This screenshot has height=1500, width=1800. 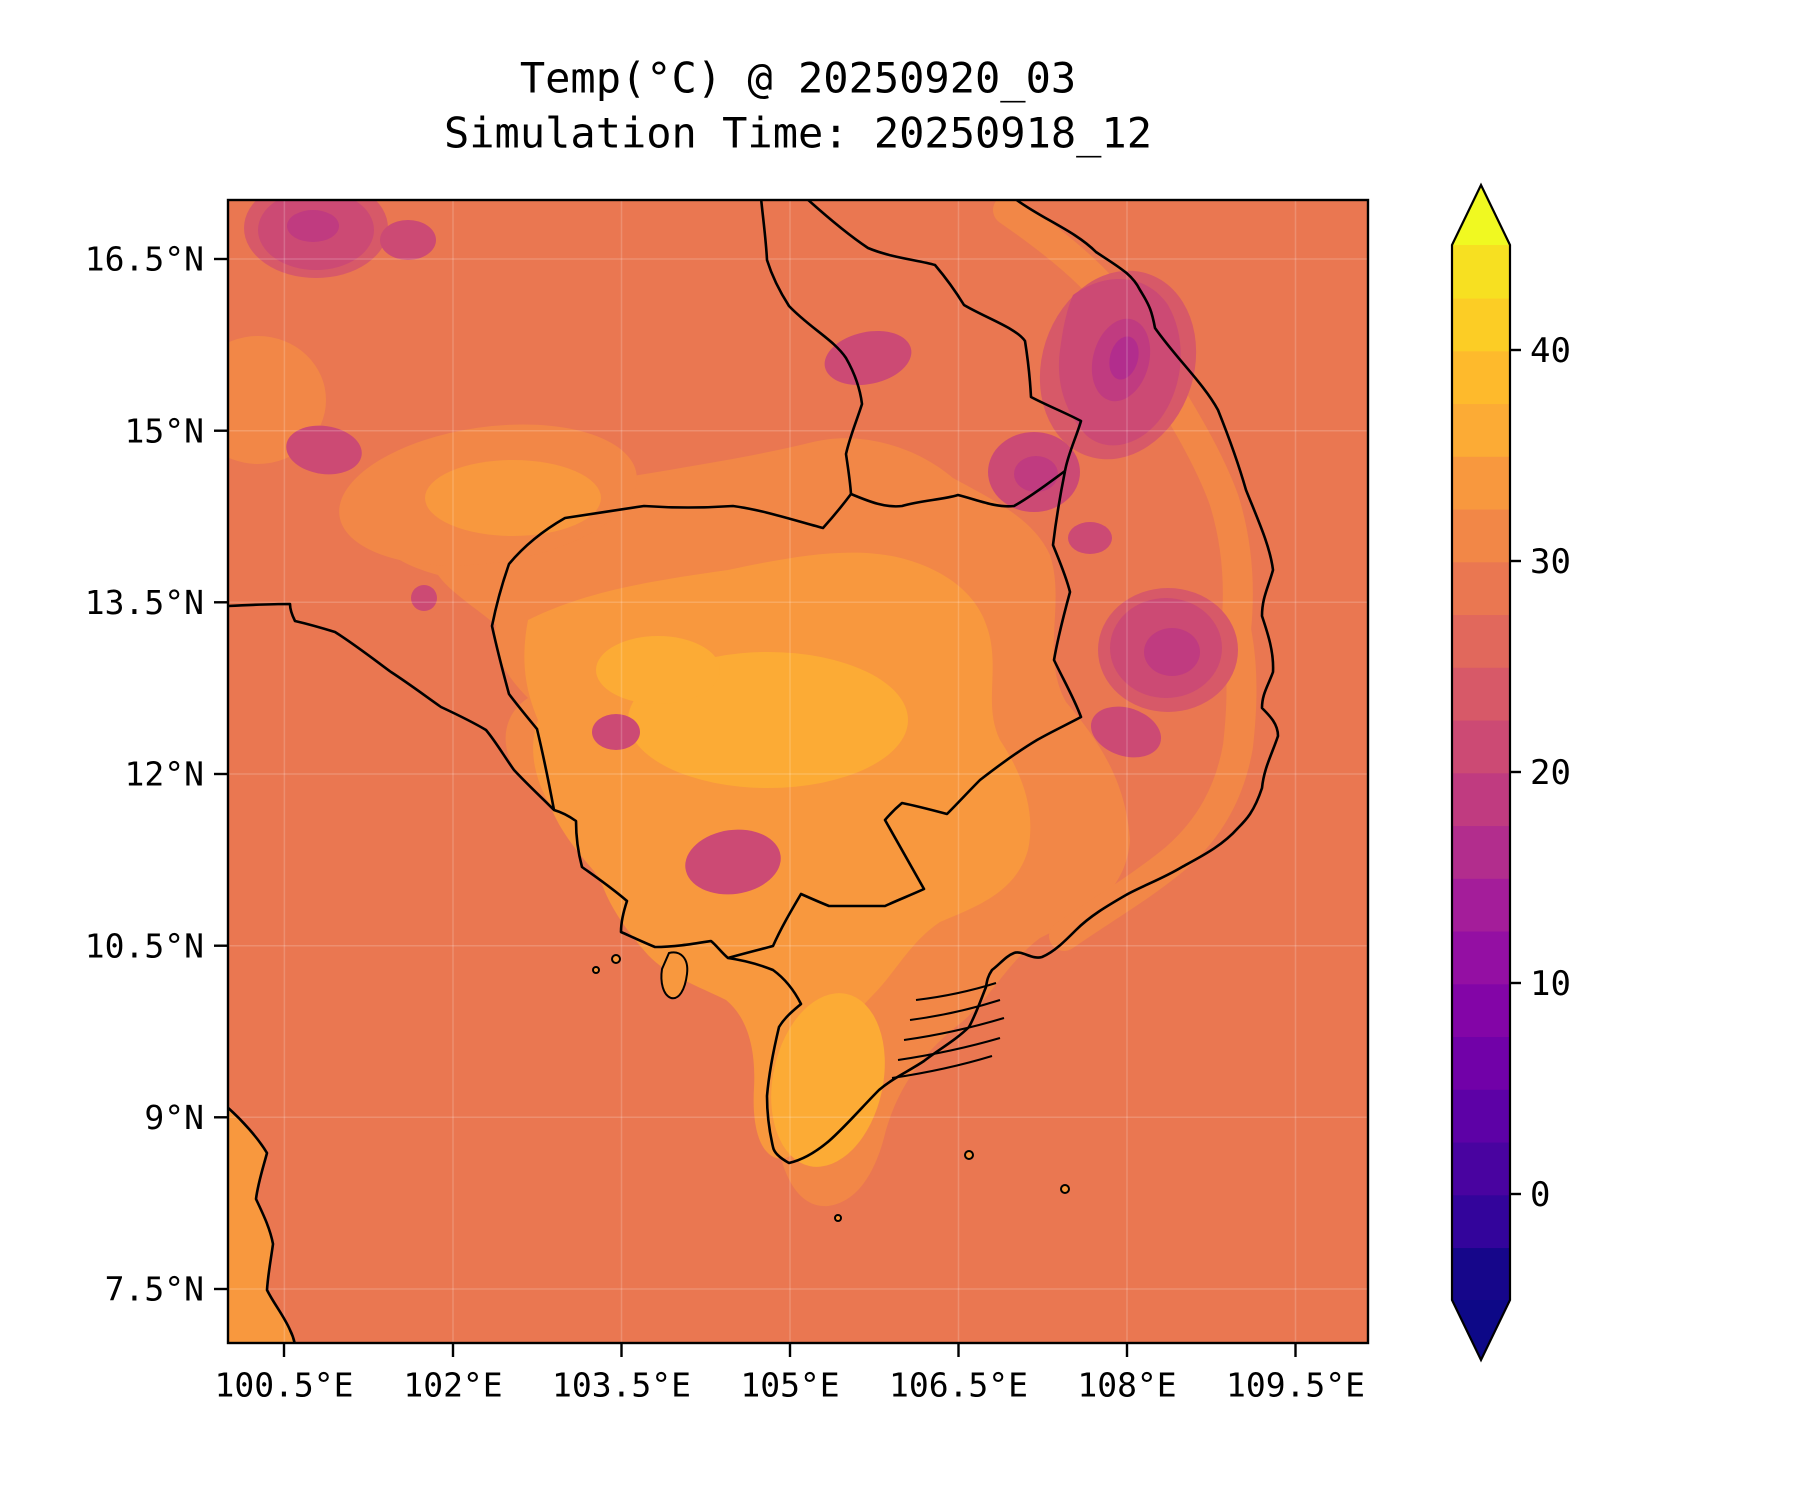 I want to click on y-tick-label: 16.5°N, so click(x=144, y=259).